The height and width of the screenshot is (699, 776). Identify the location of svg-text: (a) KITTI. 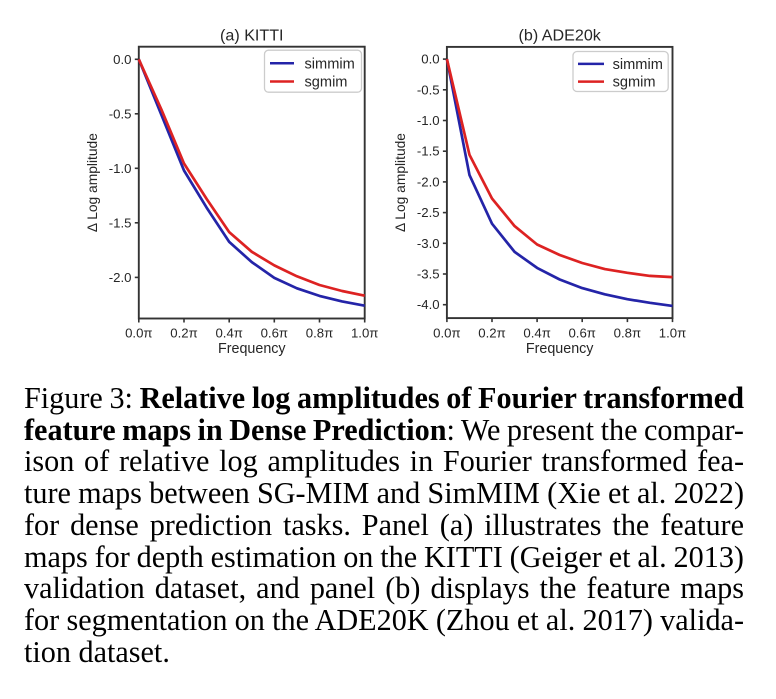
(251, 36).